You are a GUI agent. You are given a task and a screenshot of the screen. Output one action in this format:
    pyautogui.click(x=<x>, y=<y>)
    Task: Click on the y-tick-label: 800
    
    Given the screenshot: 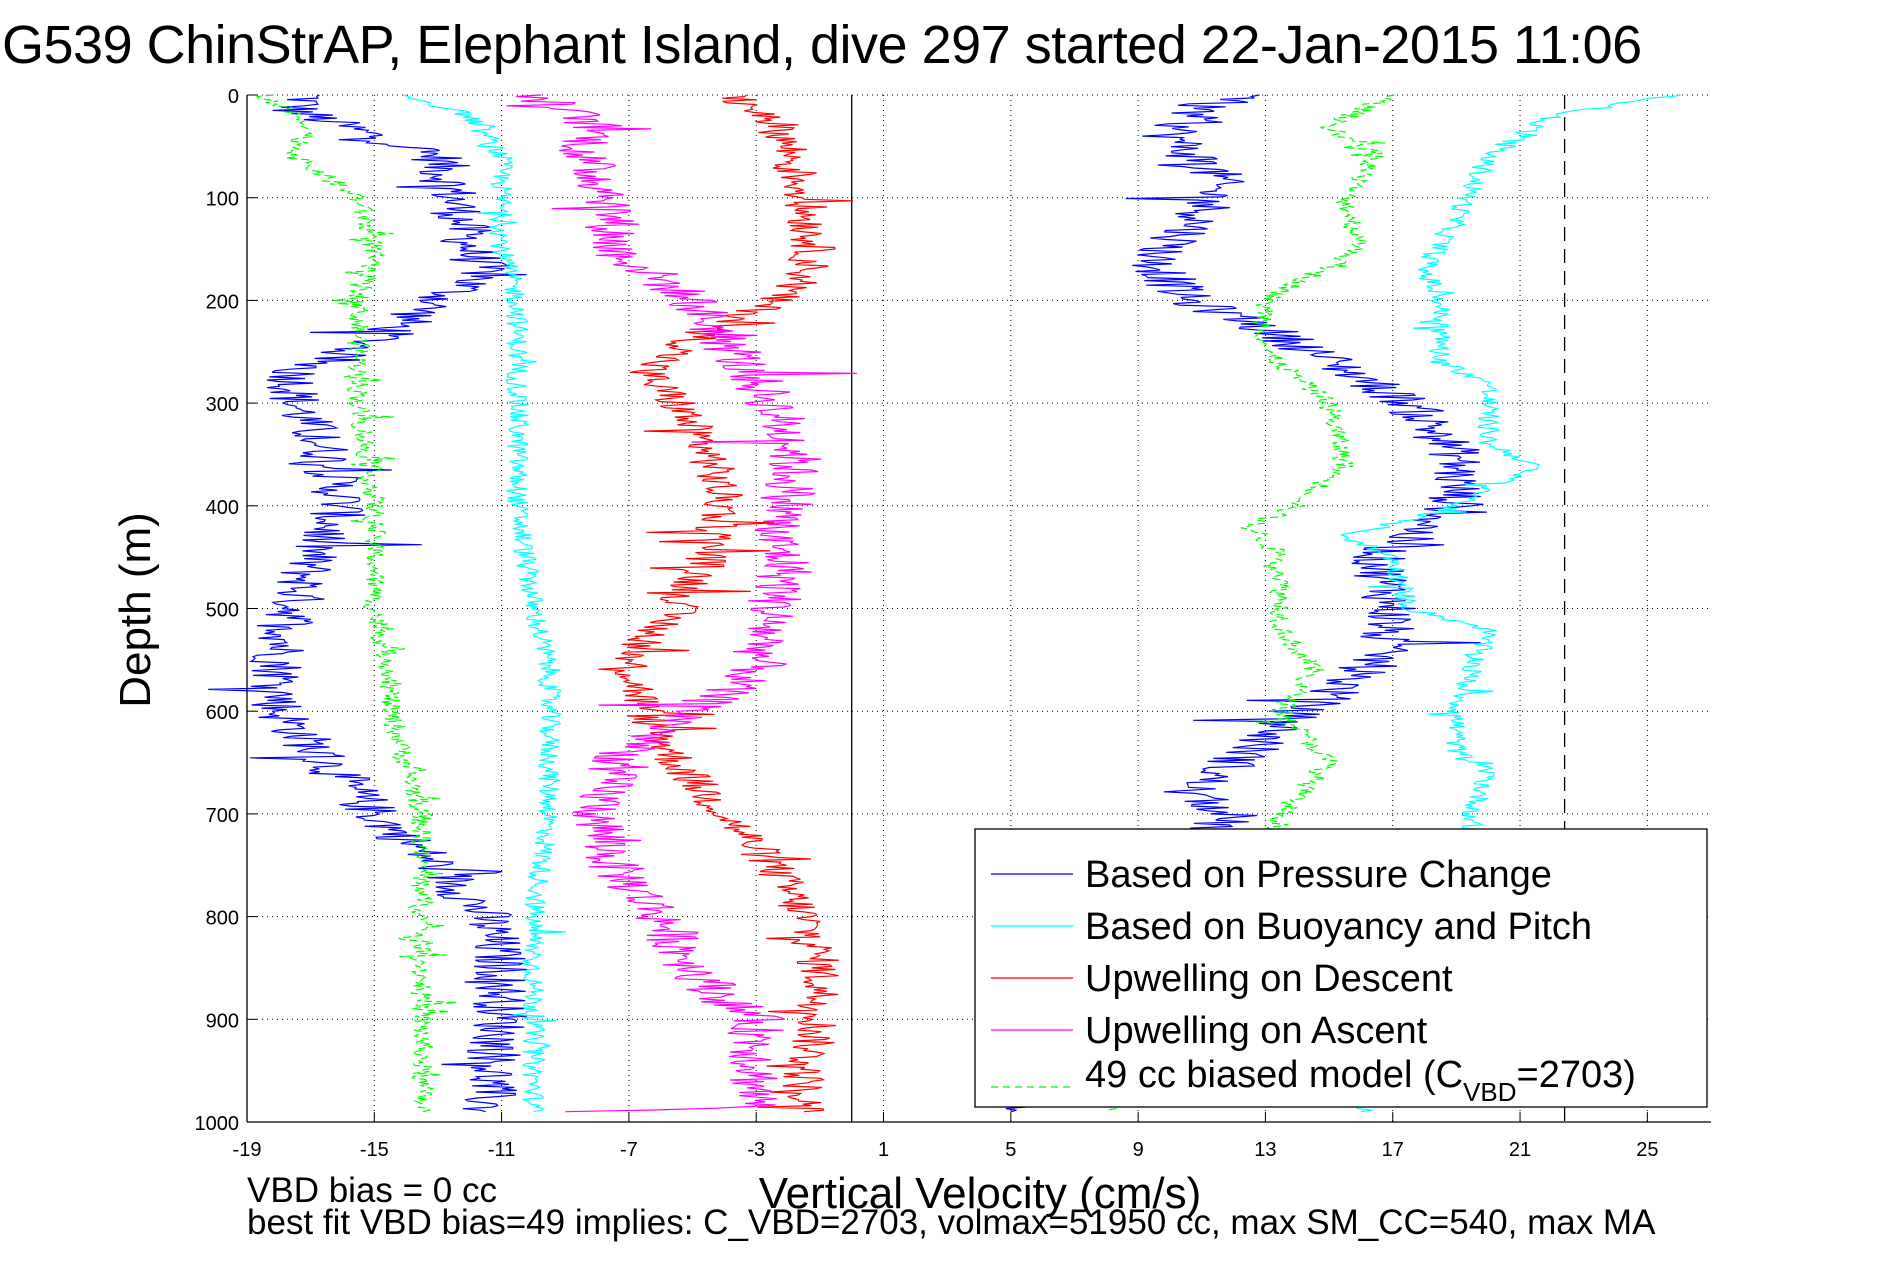 What is the action you would take?
    pyautogui.click(x=222, y=919)
    